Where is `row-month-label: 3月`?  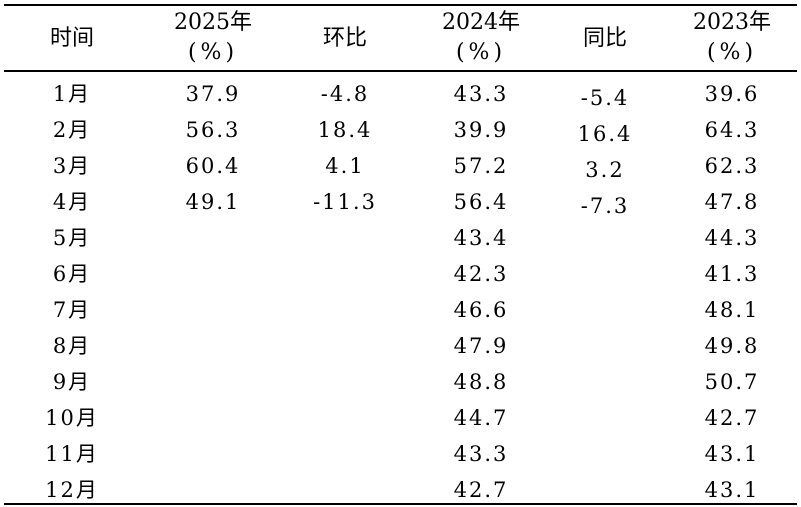 row-month-label: 3月 is located at coordinates (72, 166).